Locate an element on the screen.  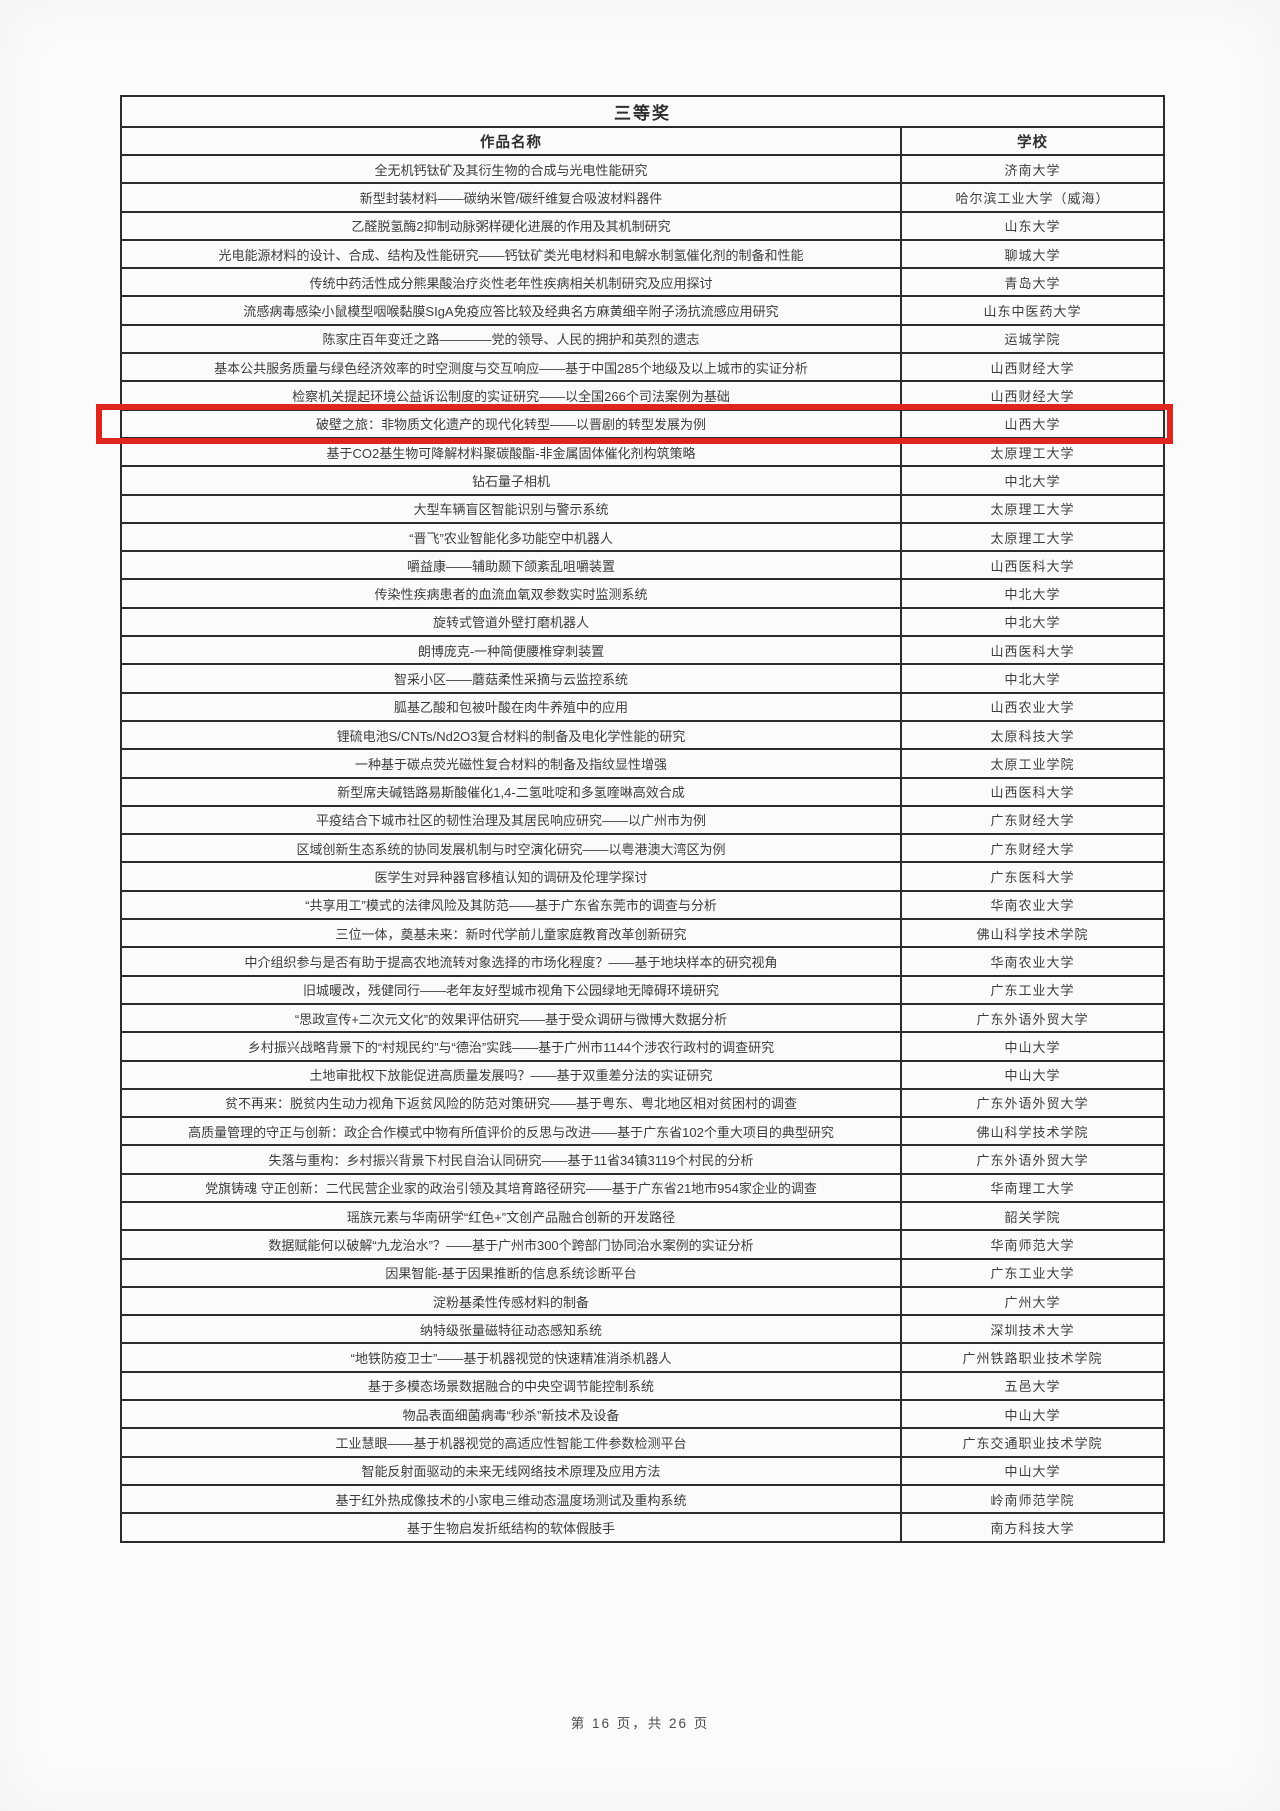
work-name: 陈家庄百年变迁之路————党的领导、人民的拥护和英烈的遗志 is located at coordinates (511, 339).